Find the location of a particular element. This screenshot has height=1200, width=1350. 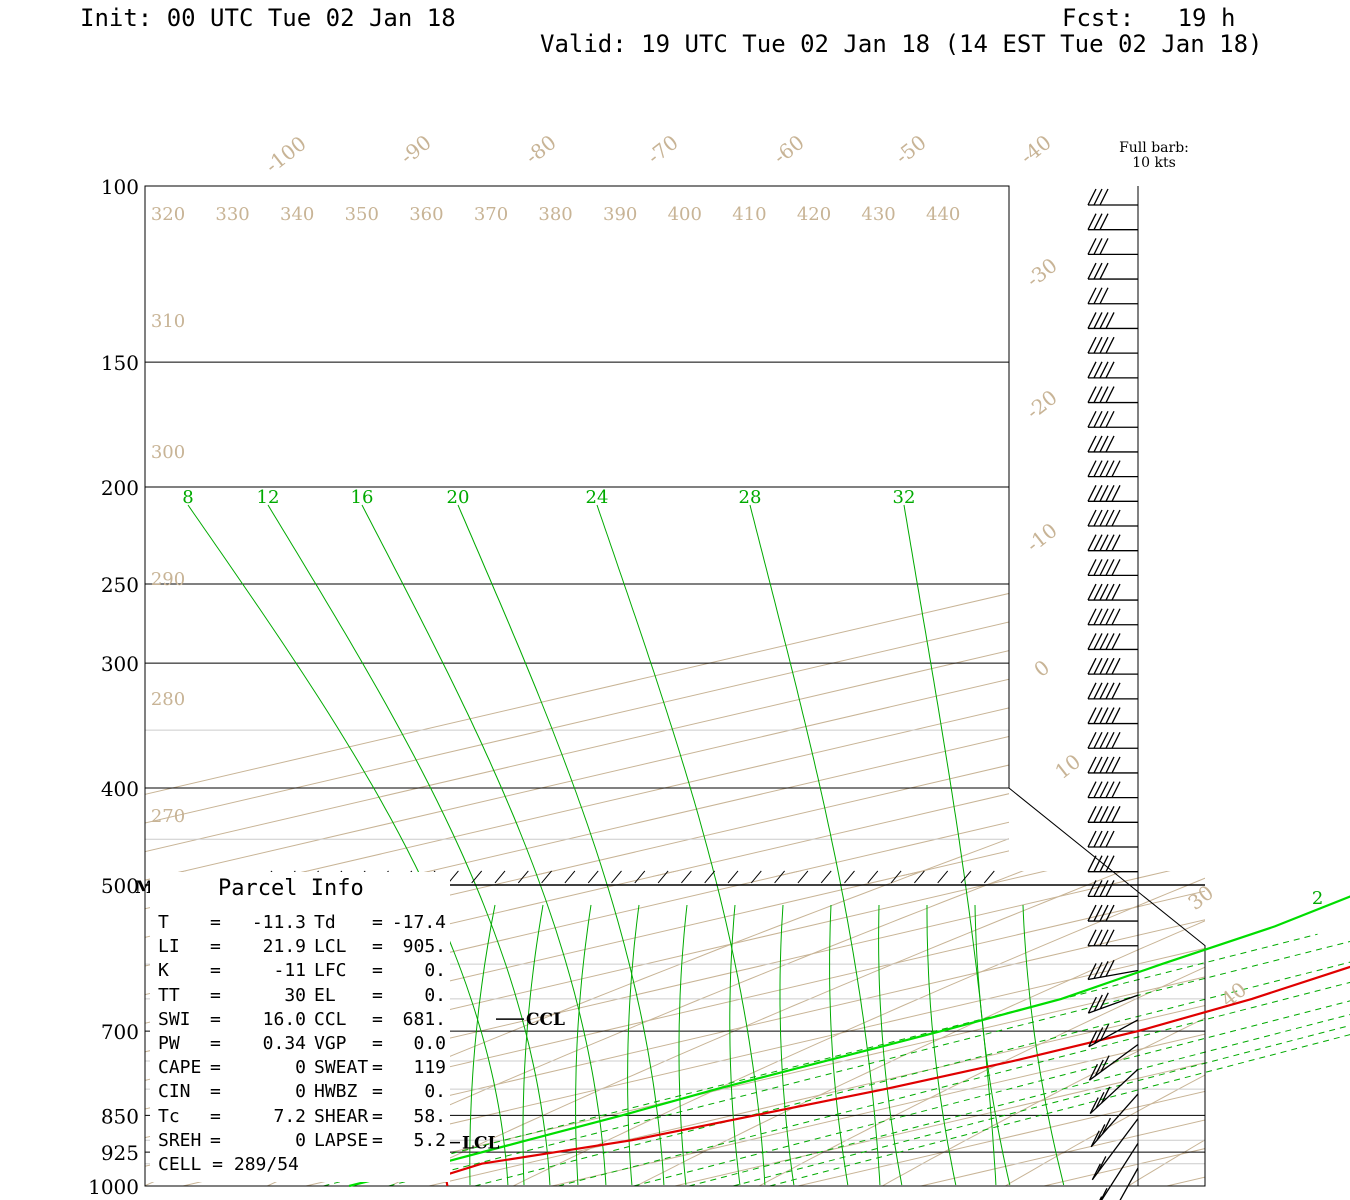

dry-adiabat-label: 380 is located at coordinates (555, 214).